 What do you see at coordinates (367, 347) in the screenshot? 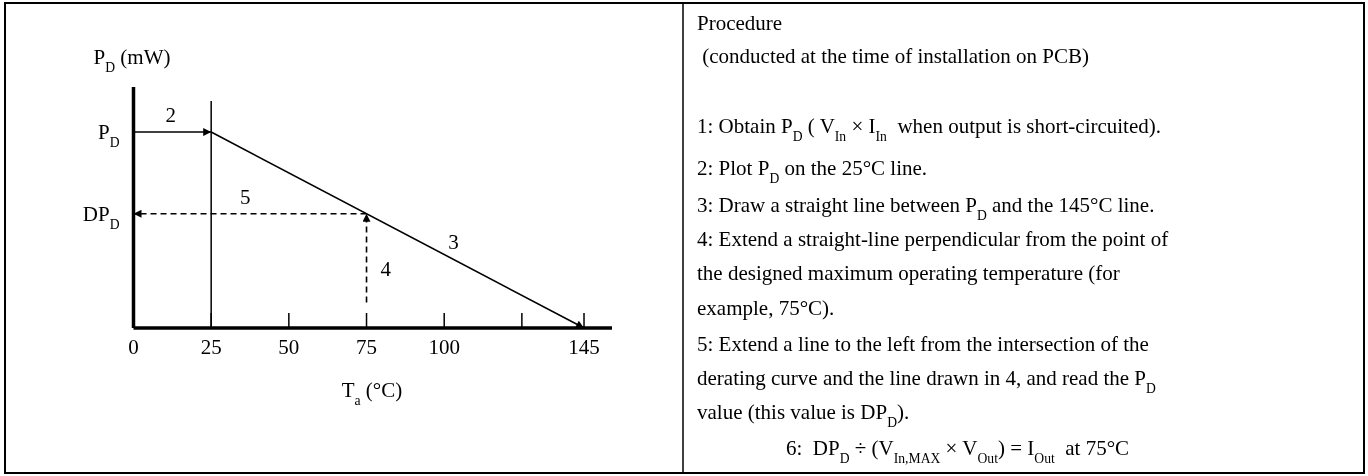
I see `x-tick-label: 75` at bounding box center [367, 347].